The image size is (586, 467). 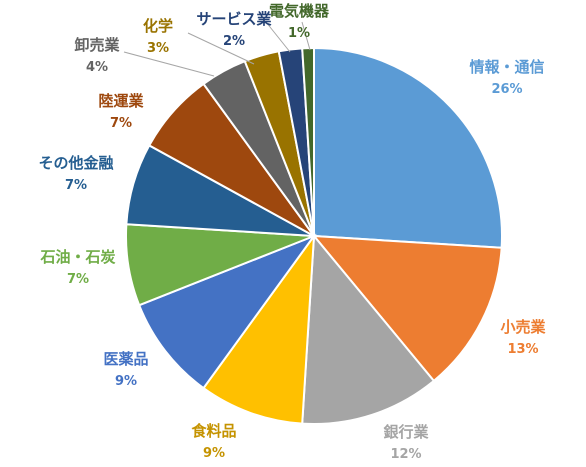 What do you see at coordinates (213, 431) in the screenshot?
I see `slice-label-4: 食料品` at bounding box center [213, 431].